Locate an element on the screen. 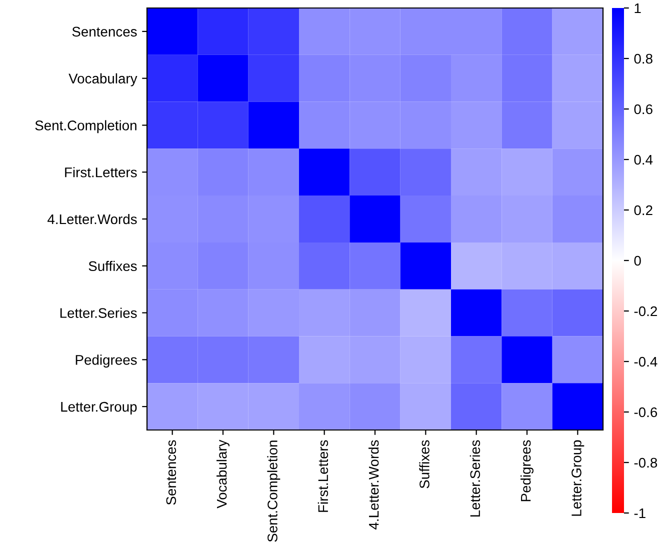  y-tick-label: Pedigrees is located at coordinates (106, 361).